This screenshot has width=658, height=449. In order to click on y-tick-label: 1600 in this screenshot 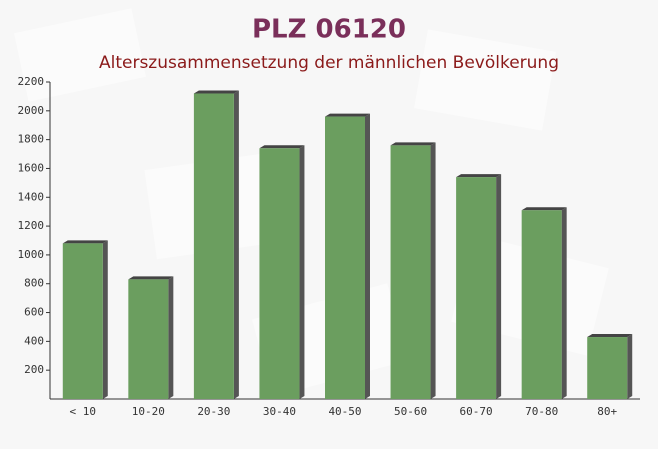, I will do `click(31, 167)`.